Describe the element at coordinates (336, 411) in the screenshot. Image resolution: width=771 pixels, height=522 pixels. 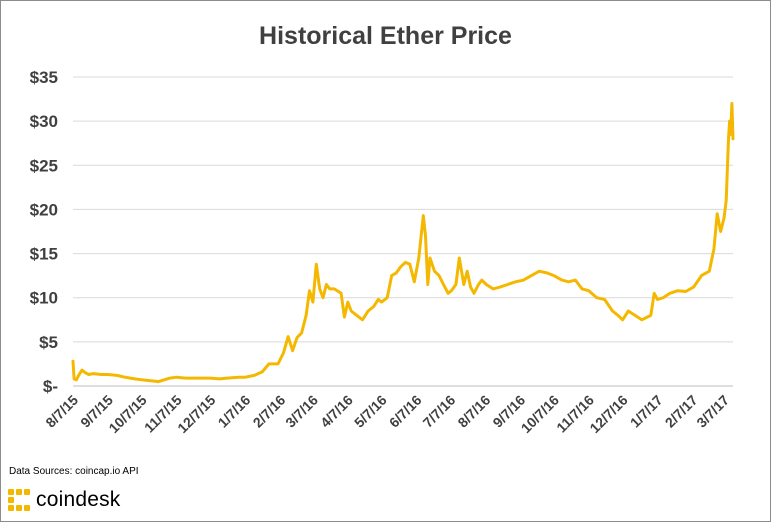
I see `x-tick-label: 4/7/16` at that location.